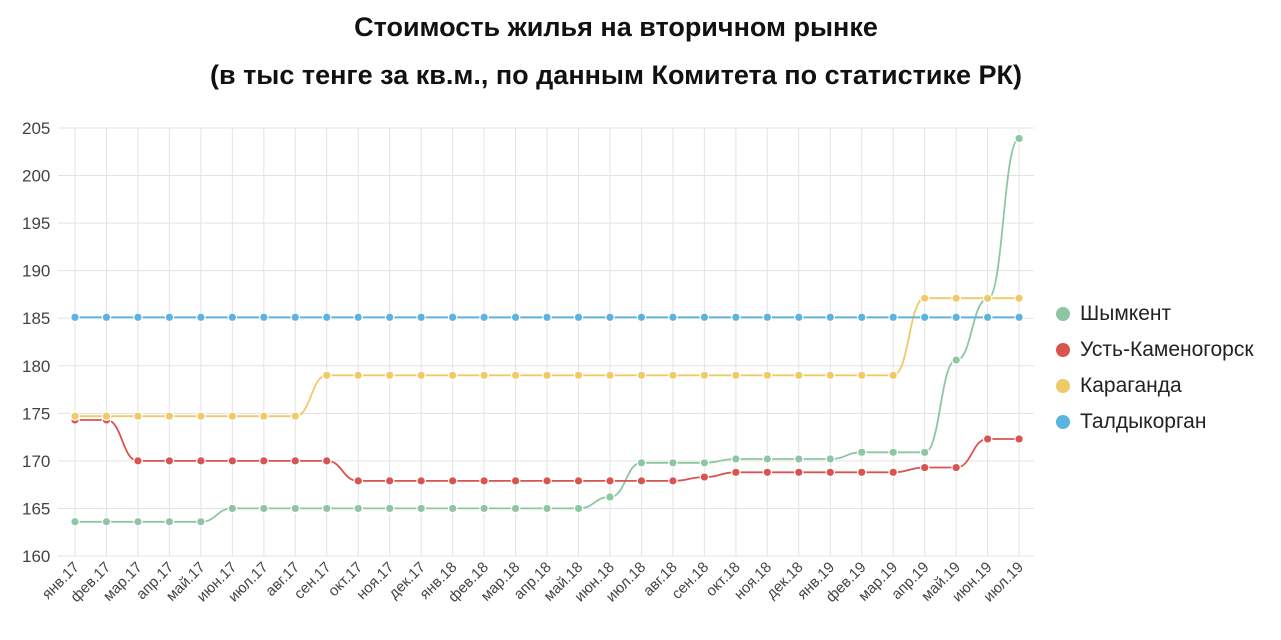 The height and width of the screenshot is (640, 1281). Describe the element at coordinates (1155, 350) in the screenshot. I see `legend-item: Усть-Каменогорск` at that location.